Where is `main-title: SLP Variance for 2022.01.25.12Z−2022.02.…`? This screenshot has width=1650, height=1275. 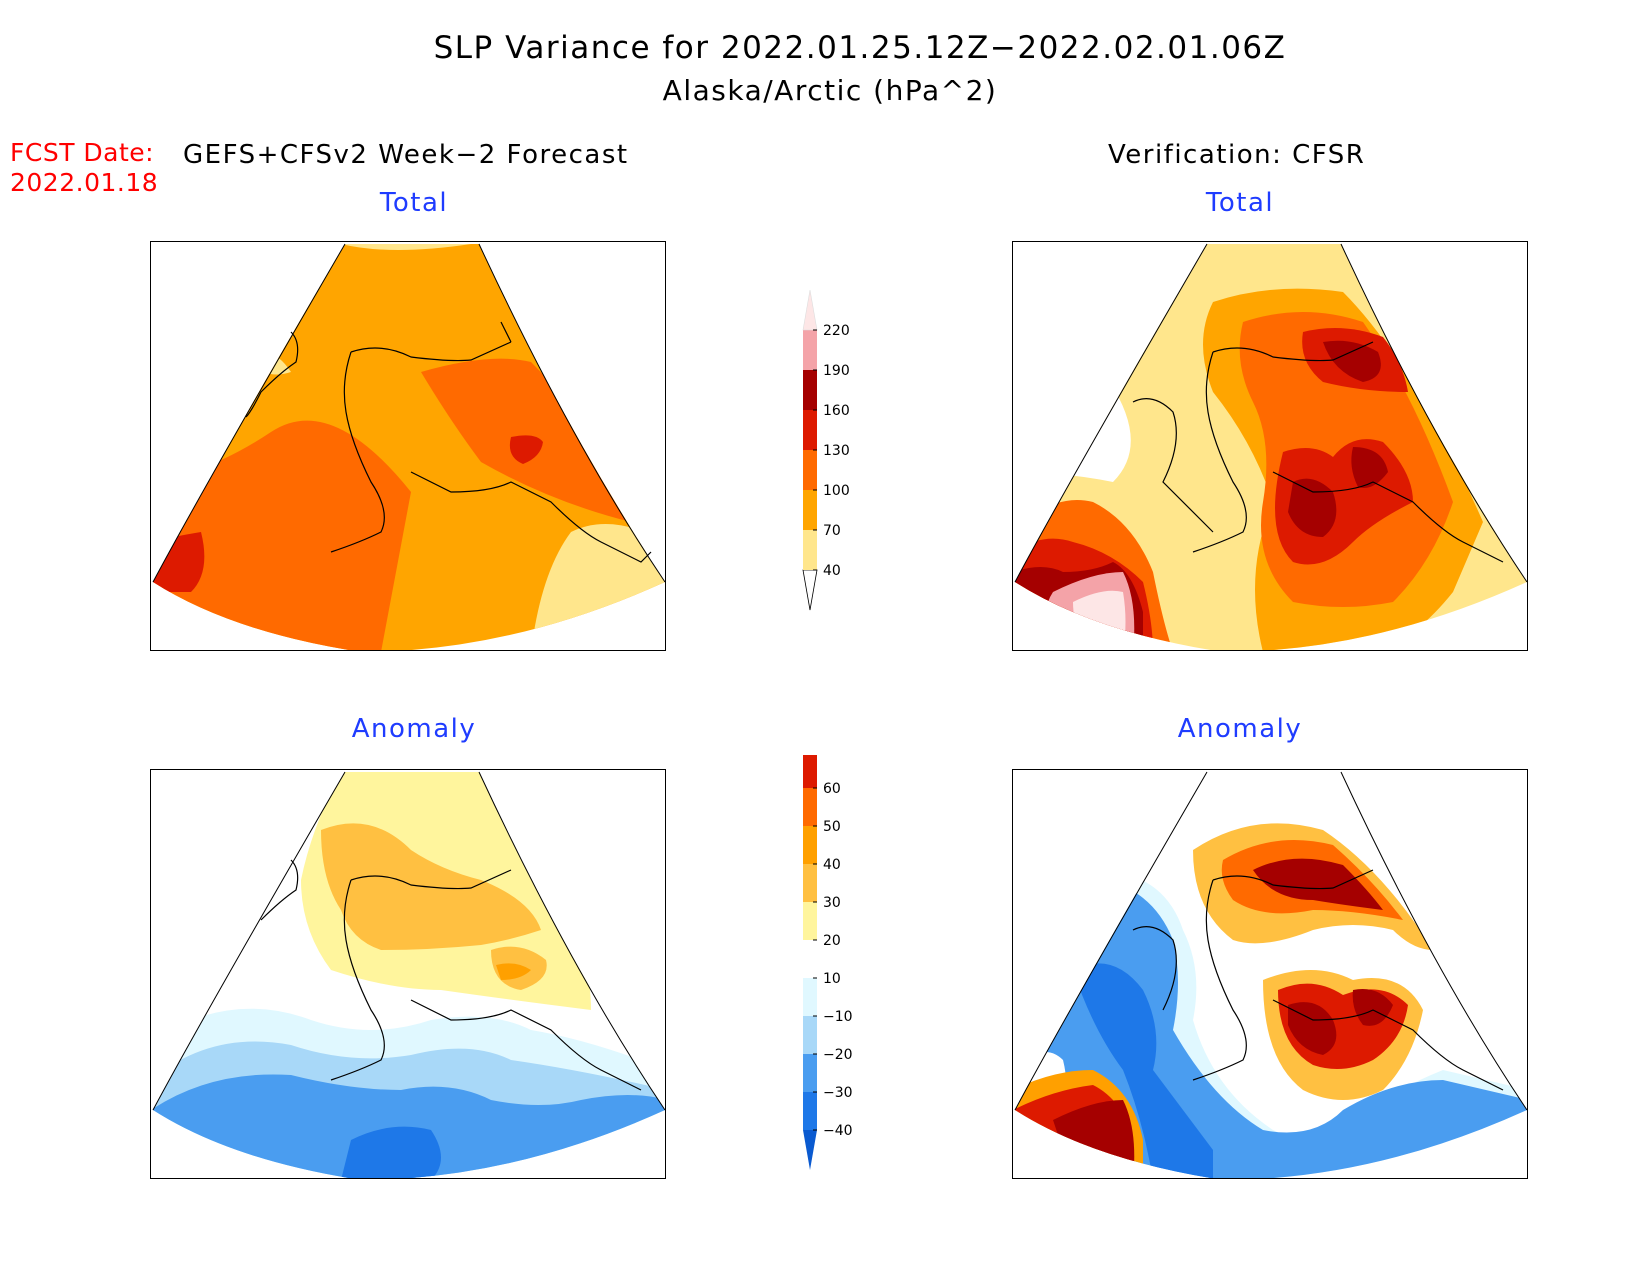 main-title: SLP Variance for 2022.01.25.12Z−2022.02.… is located at coordinates (860, 48).